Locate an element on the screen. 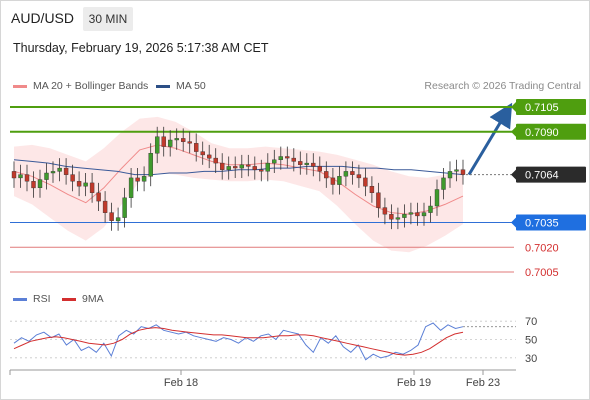 The height and width of the screenshot is (400, 590). ma50-line is located at coordinates (238, 167).